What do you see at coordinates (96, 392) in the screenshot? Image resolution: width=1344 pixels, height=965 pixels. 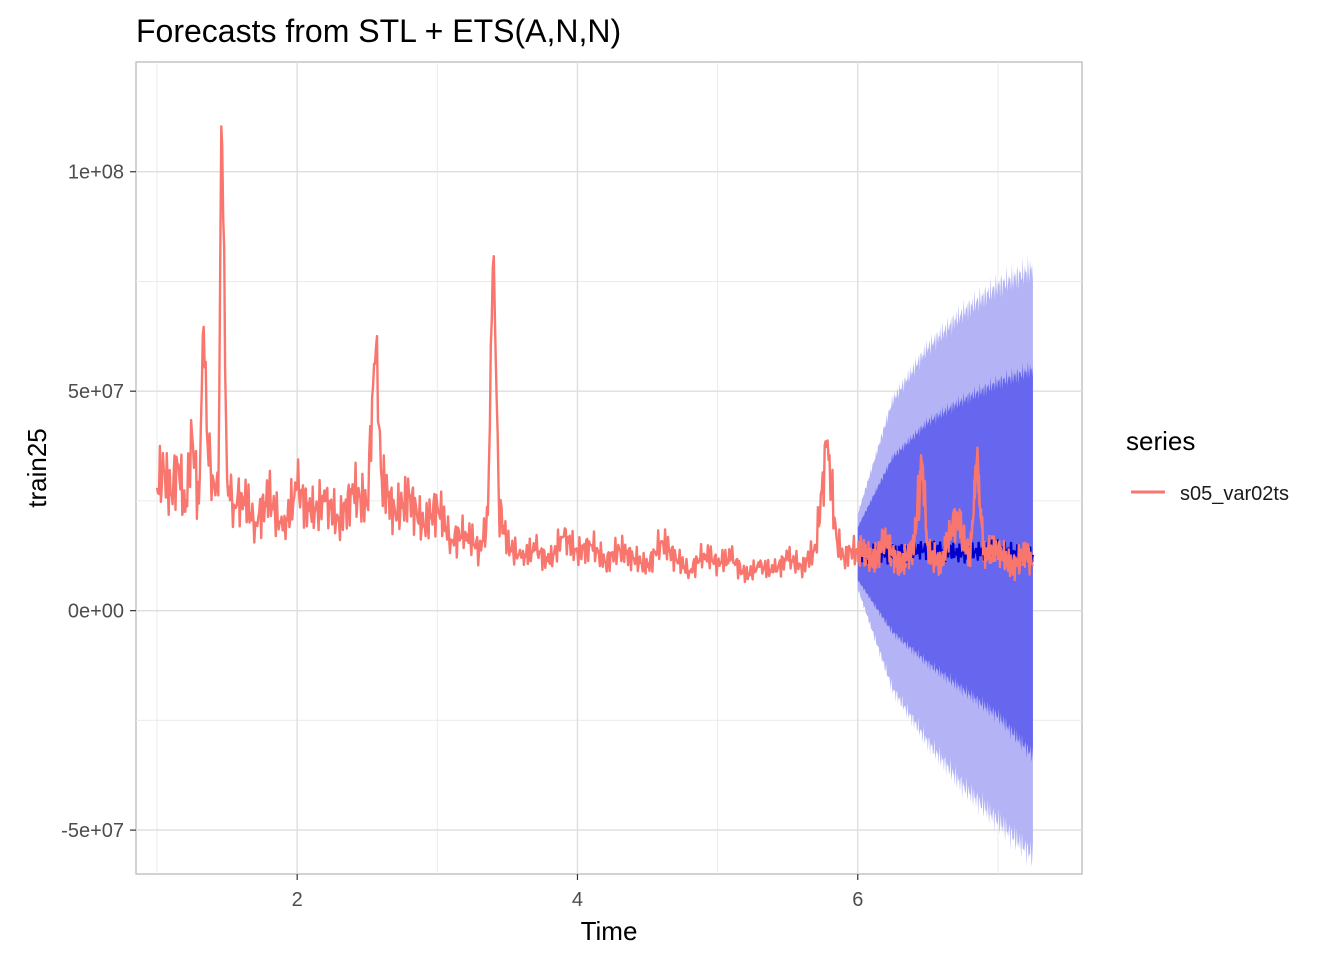 I see `y-tick-label: 5e+07` at bounding box center [96, 392].